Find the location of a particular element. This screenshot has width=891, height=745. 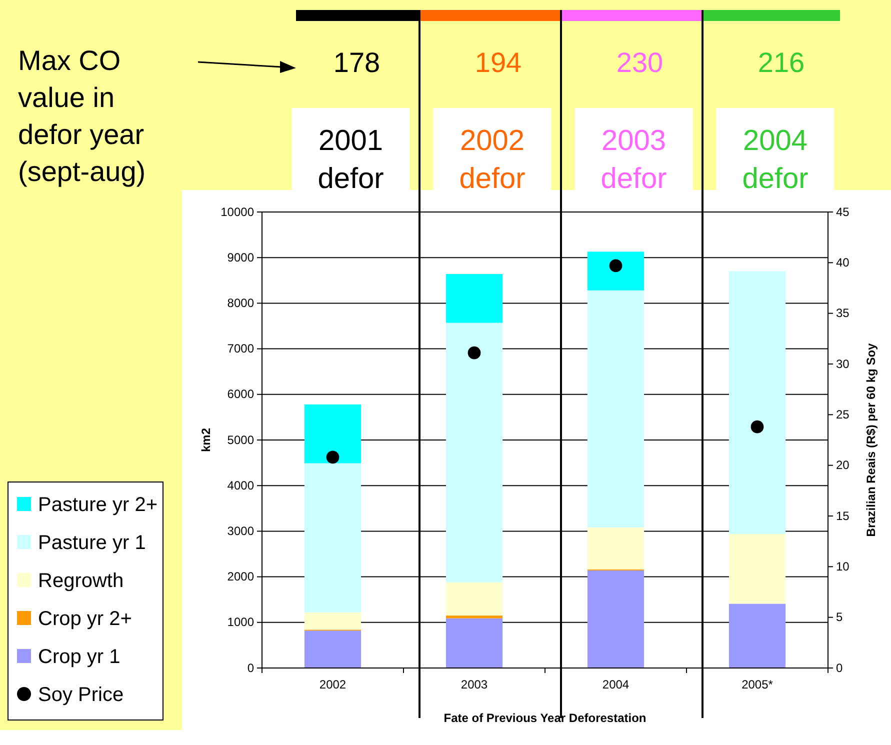

y2-tick-label: 45 is located at coordinates (843, 211).